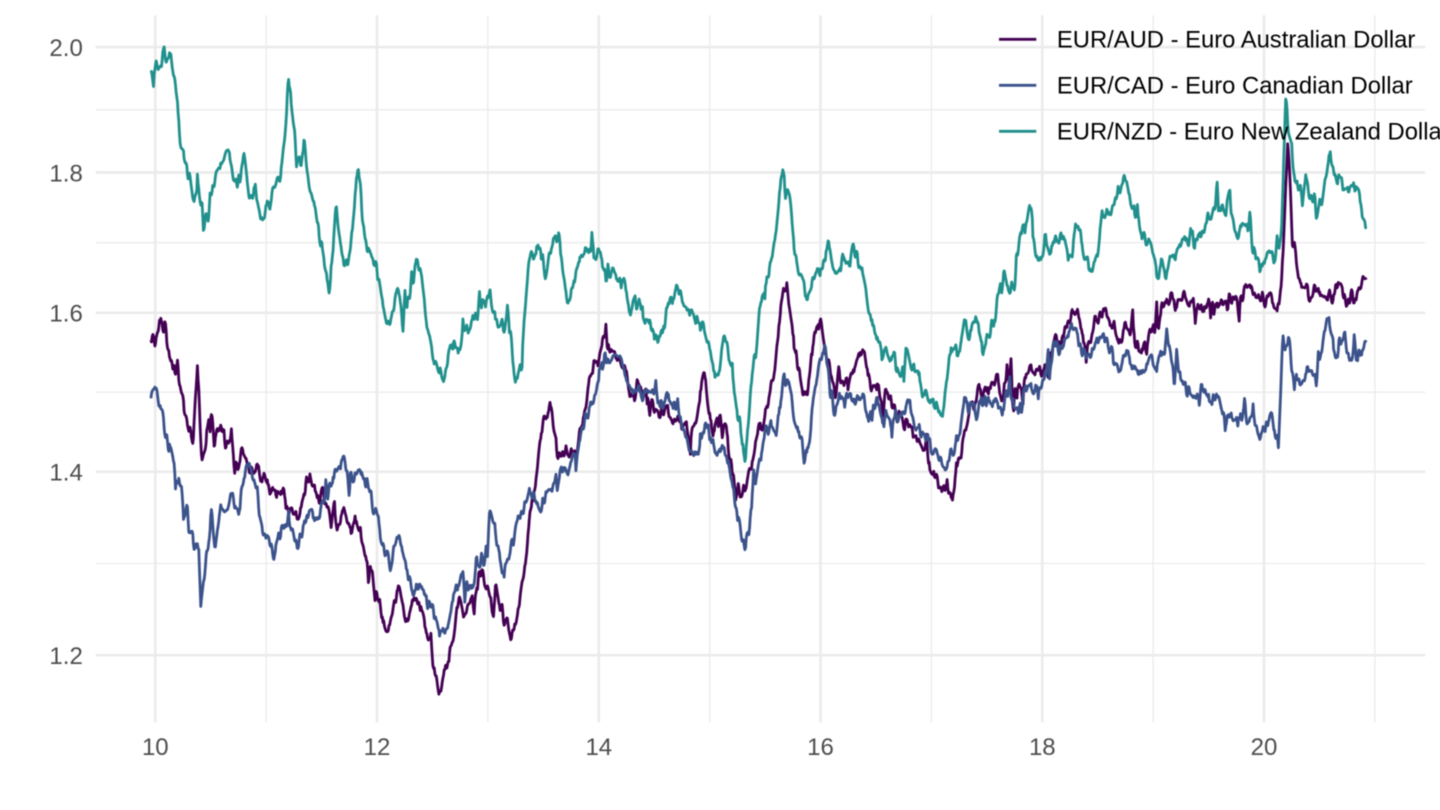  Describe the element at coordinates (820, 747) in the screenshot. I see `svg-text: 16` at that location.